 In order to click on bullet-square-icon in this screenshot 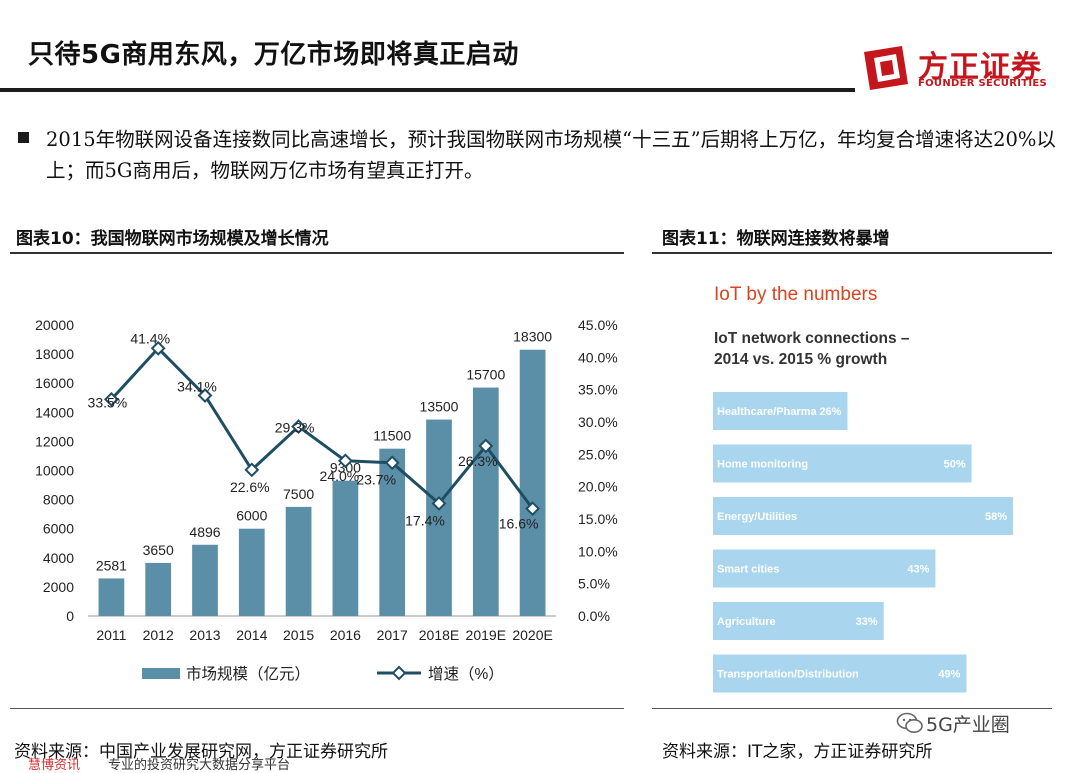, I will do `click(23, 137)`.